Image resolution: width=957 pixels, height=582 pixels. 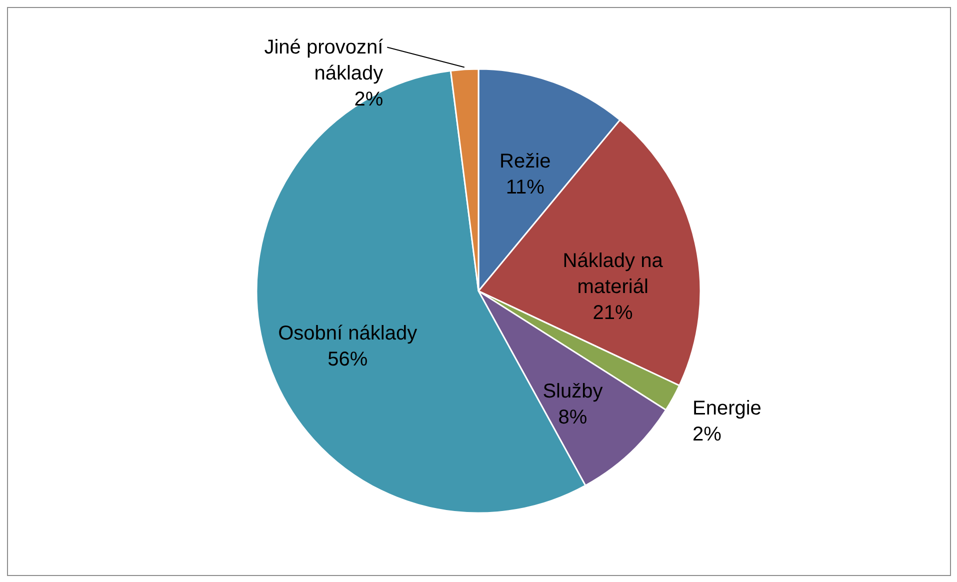 What do you see at coordinates (613, 274) in the screenshot?
I see `slice-label: Náklady na materiál` at bounding box center [613, 274].